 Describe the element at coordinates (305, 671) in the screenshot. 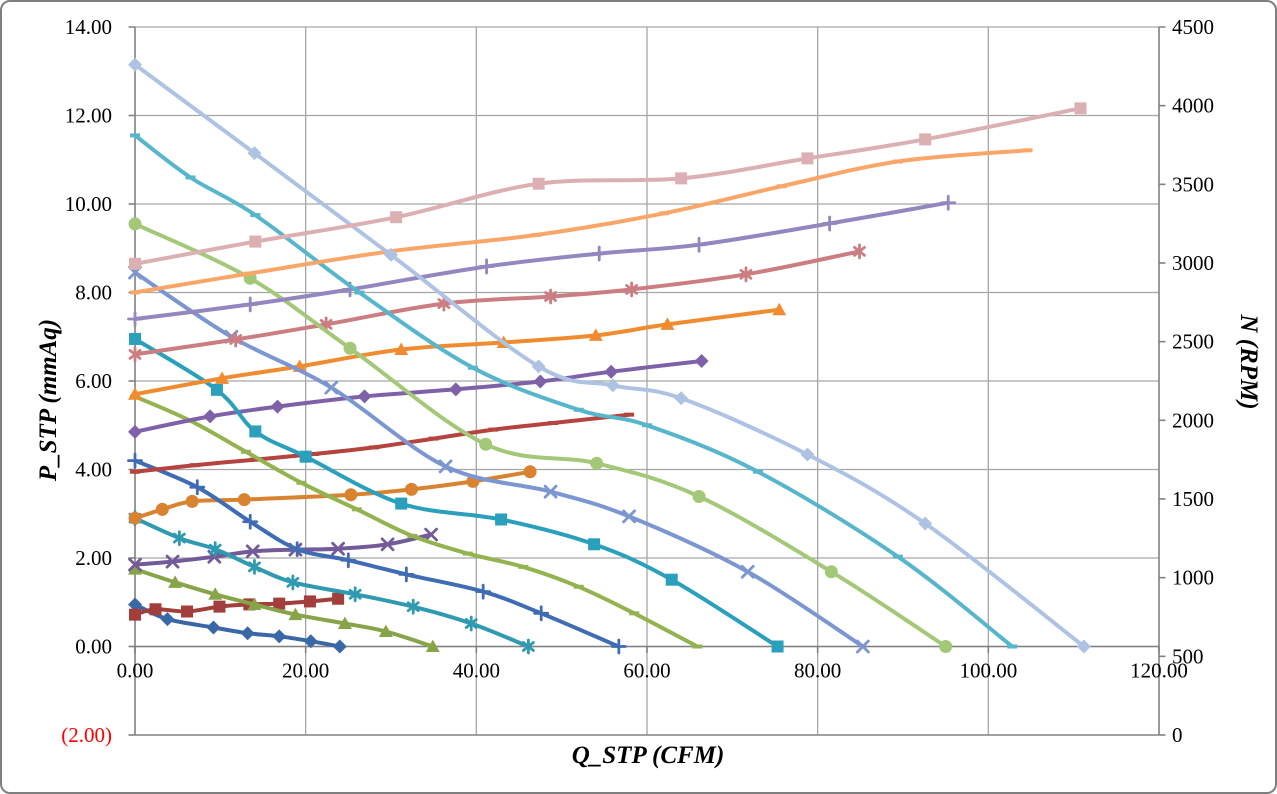

I see `x-tick-label: 20.00` at that location.